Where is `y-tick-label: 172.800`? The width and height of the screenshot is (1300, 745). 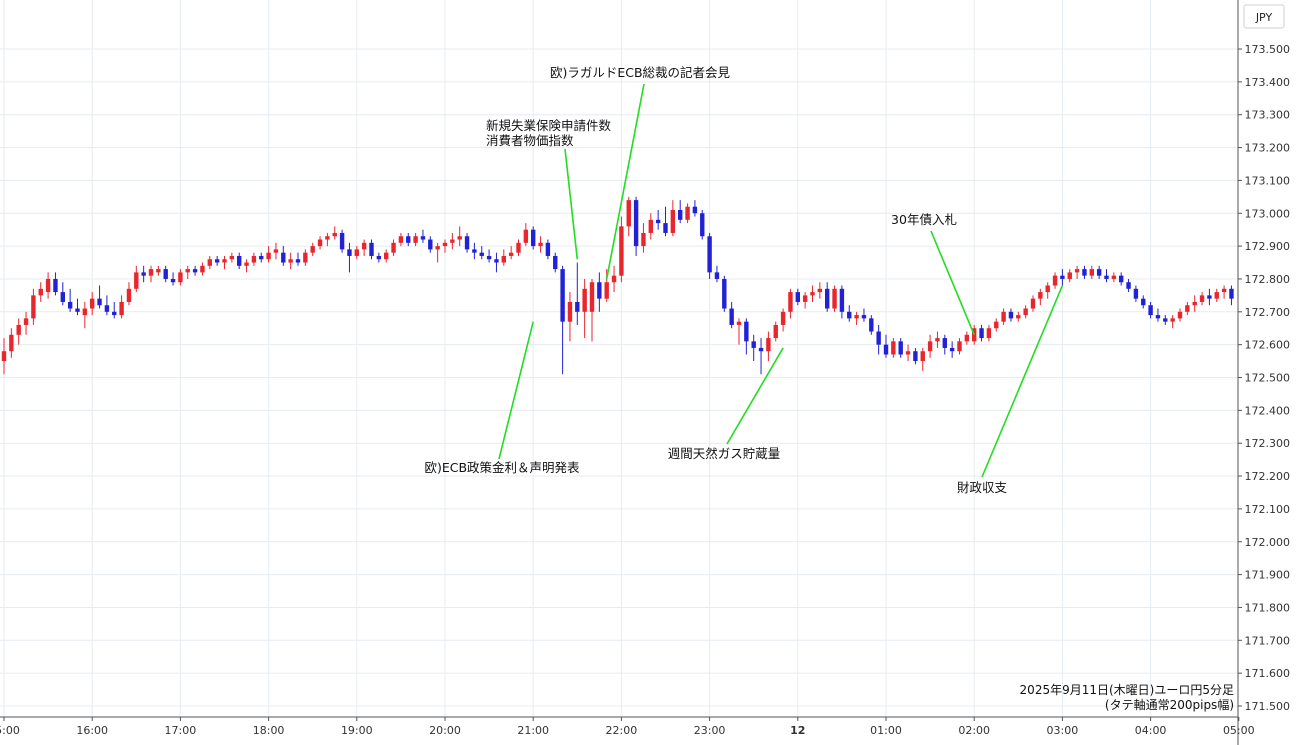
y-tick-label: 172.800 is located at coordinates (1268, 279).